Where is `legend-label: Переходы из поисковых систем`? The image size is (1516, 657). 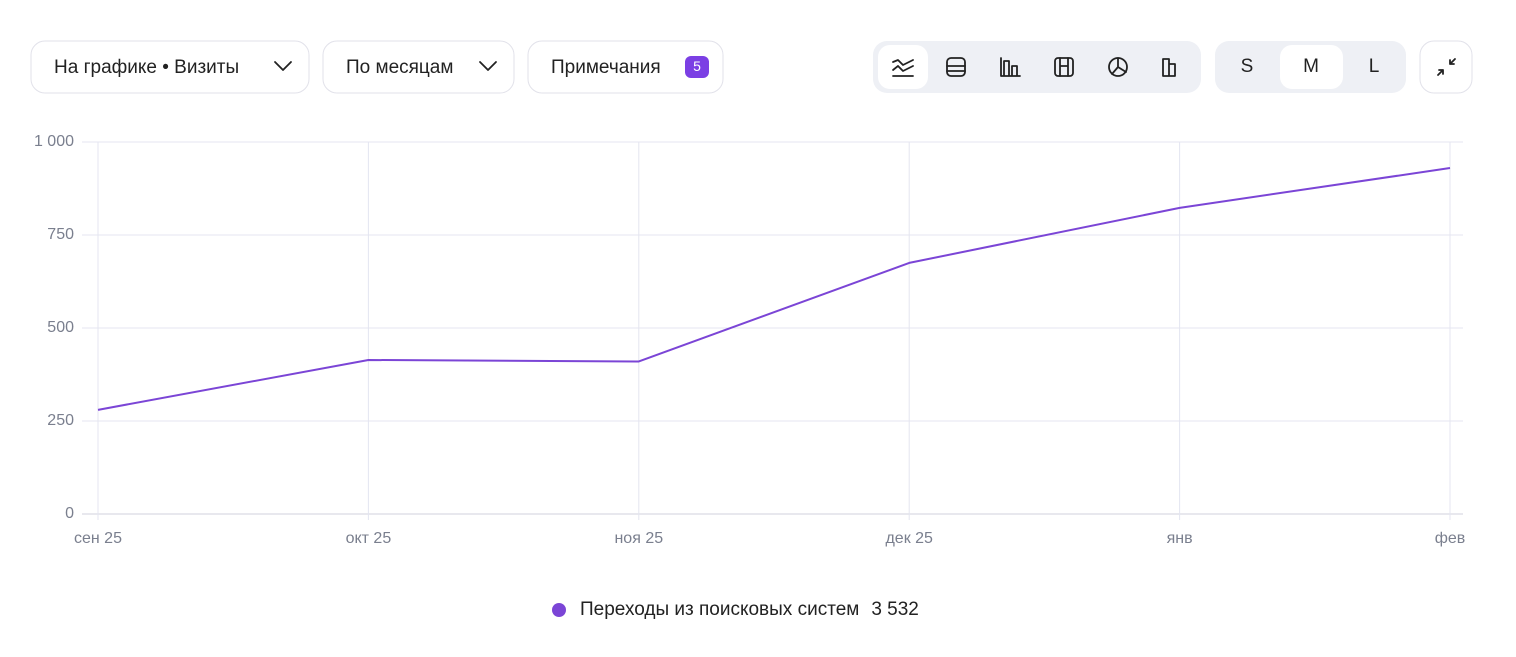
legend-label: Переходы из поисковых систем is located at coordinates (719, 609).